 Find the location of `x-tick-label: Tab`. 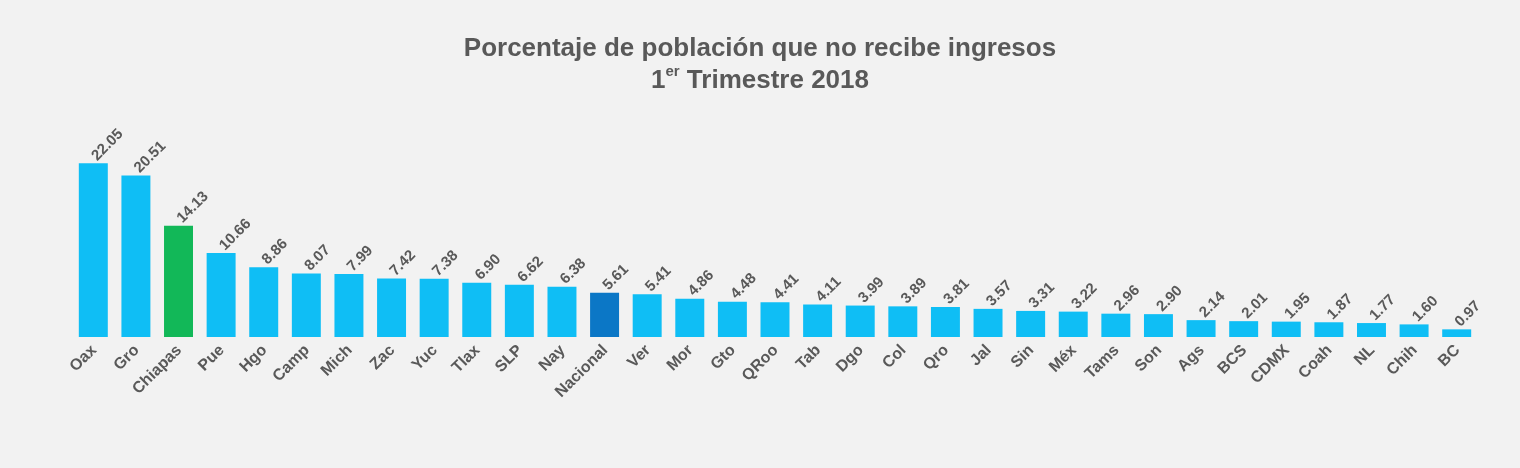

x-tick-label: Tab is located at coordinates (808, 356).